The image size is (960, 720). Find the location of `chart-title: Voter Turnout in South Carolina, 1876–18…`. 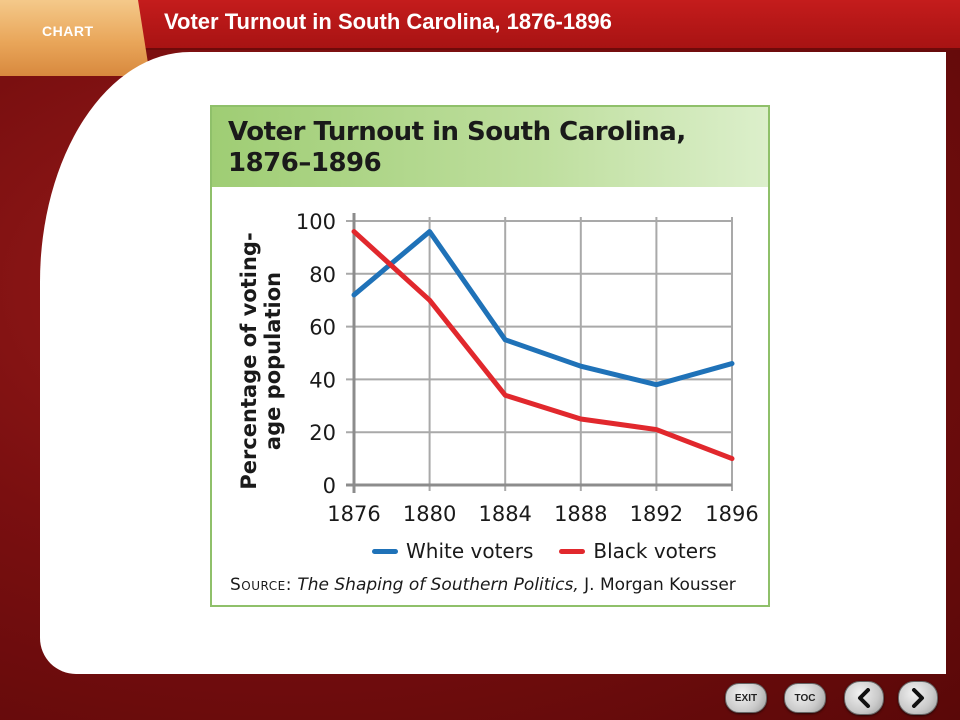

chart-title: Voter Turnout in South Carolina, 1876–18… is located at coordinates (457, 147).